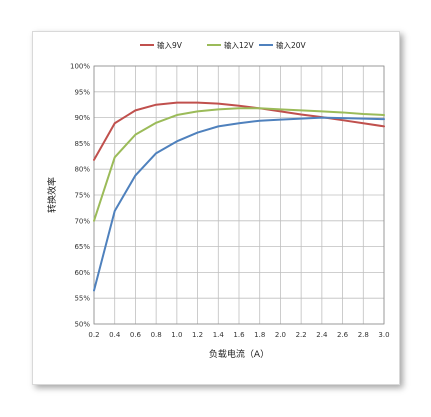 The image size is (431, 417). Describe the element at coordinates (136, 335) in the screenshot. I see `x-tick-label: 0.6` at that location.